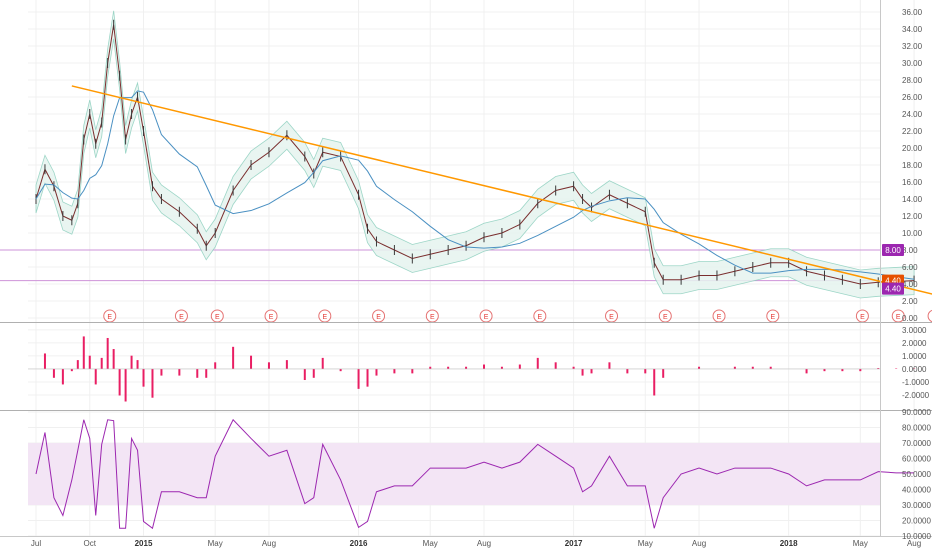 Image resolution: width=932 pixels, height=550 pixels. Describe the element at coordinates (914, 330) in the screenshot. I see `macd-axis-tick: 3.0000` at that location.